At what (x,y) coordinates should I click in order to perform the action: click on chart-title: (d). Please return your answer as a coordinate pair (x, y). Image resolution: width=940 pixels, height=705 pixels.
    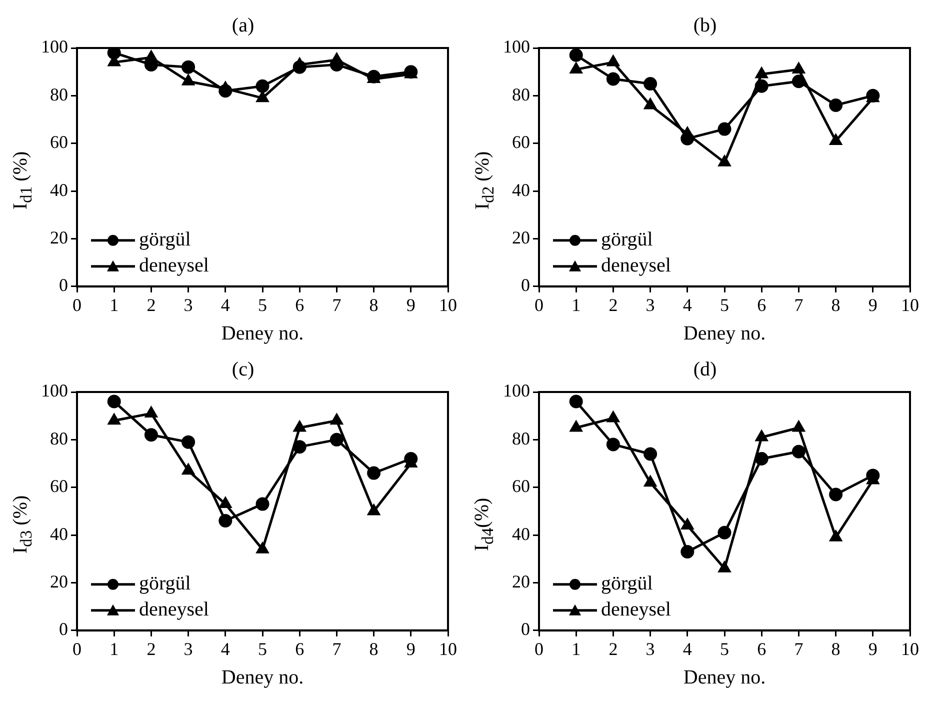
    Looking at the image, I should click on (705, 369).